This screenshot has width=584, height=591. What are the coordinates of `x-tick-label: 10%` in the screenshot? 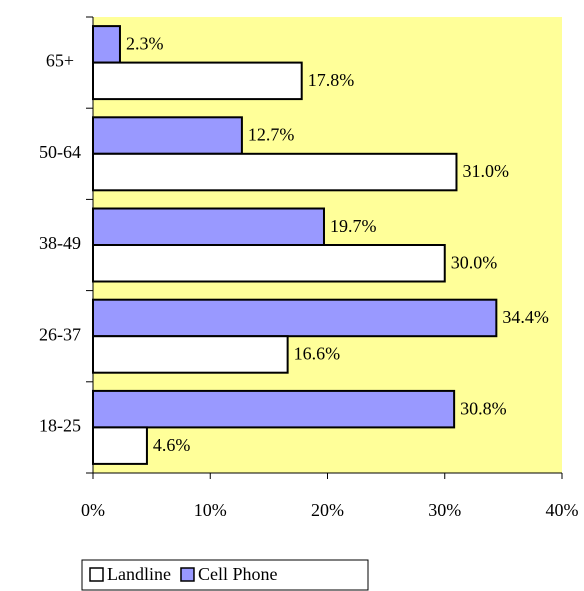 It's located at (210, 510).